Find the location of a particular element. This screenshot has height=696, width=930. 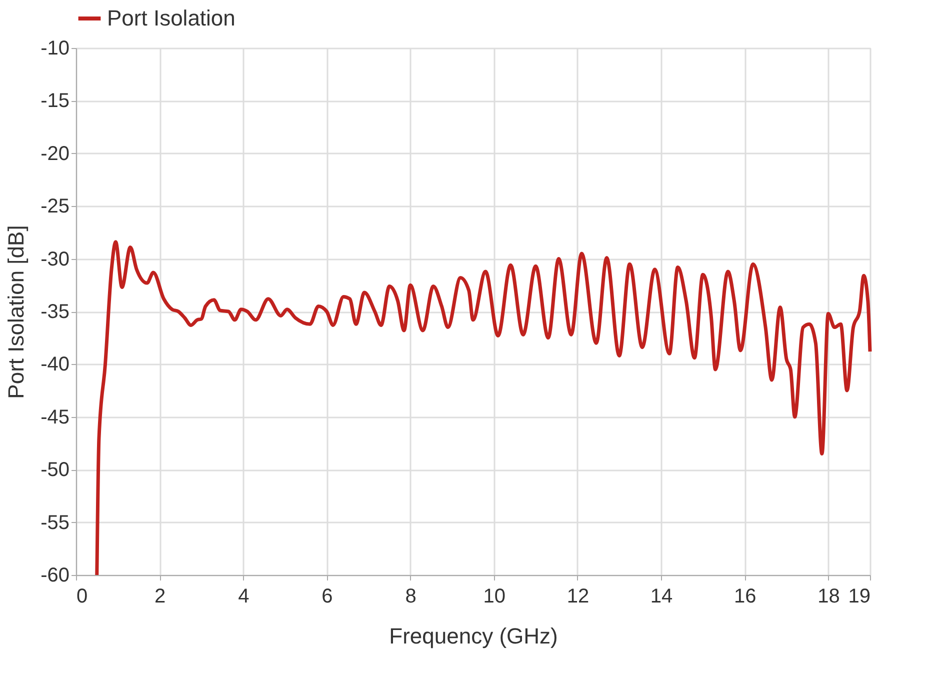

y-axis-title: Port Isolation [dB] is located at coordinates (16, 312).